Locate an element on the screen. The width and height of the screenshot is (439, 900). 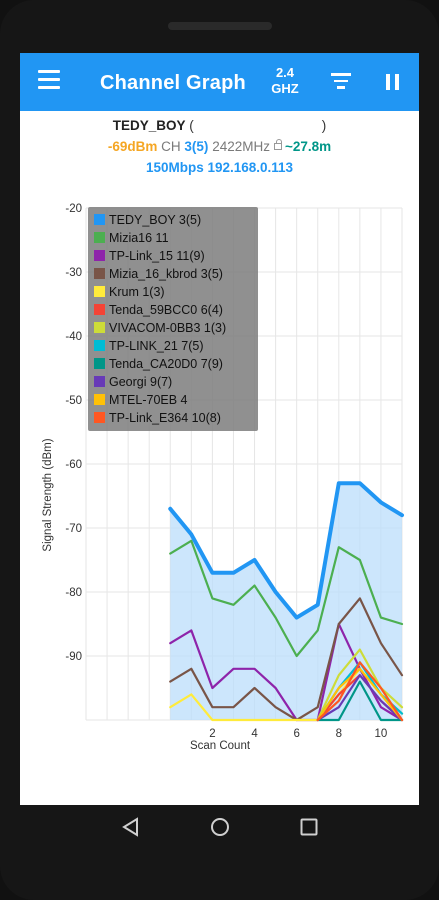
legend-background is located at coordinates (173, 319).